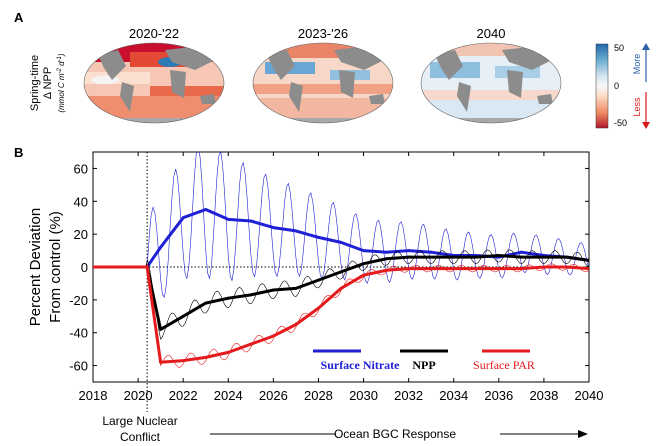 The width and height of the screenshot is (664, 446). Describe the element at coordinates (543, 395) in the screenshot. I see `x-tick-label: 2038` at that location.